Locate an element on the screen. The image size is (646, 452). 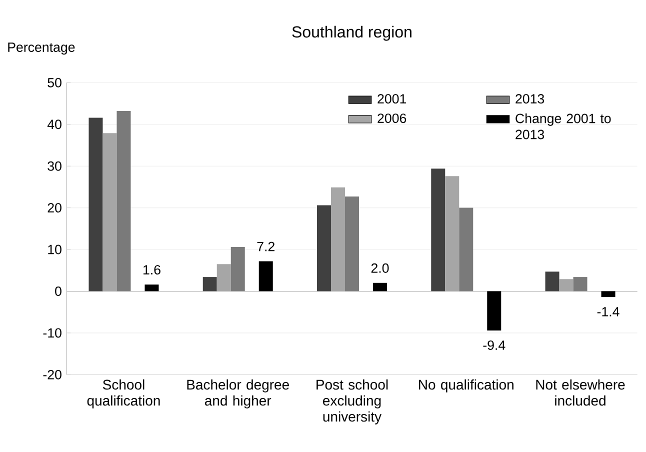
y-tick-label: 20 is located at coordinates (55, 208).